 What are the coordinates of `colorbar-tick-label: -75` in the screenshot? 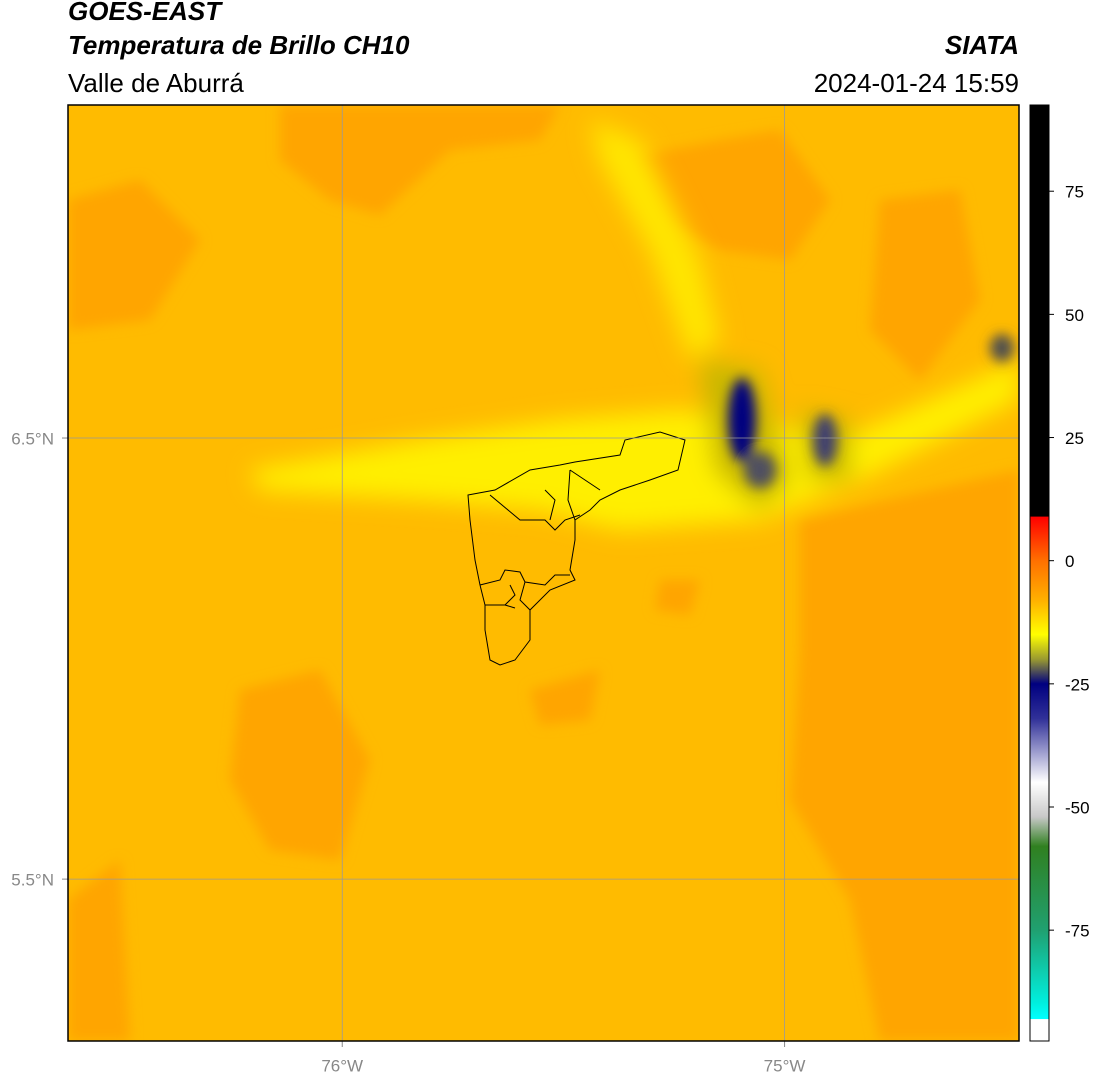 It's located at (1077, 931).